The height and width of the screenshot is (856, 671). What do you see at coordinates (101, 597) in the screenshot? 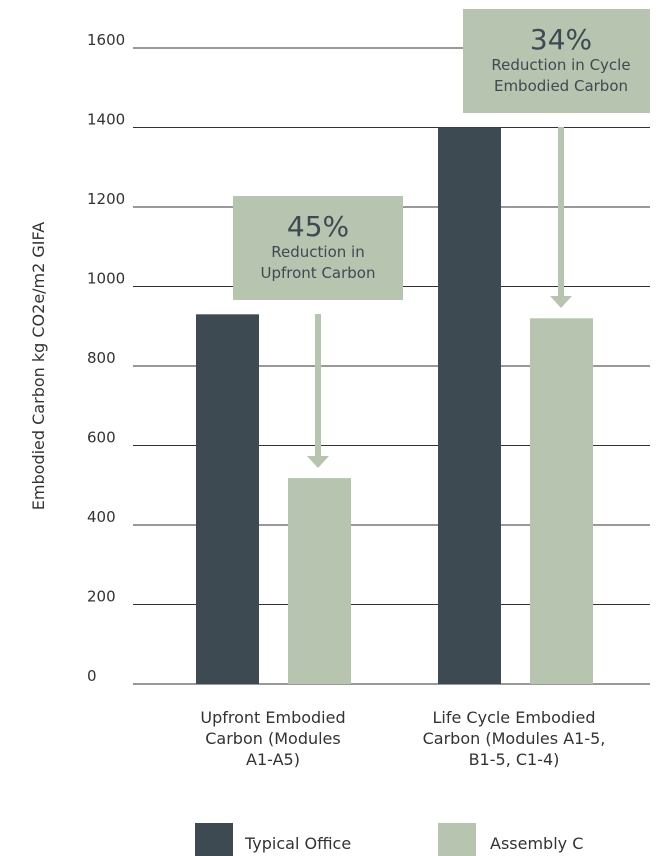
I see `y-tick-label: 200` at bounding box center [101, 597].